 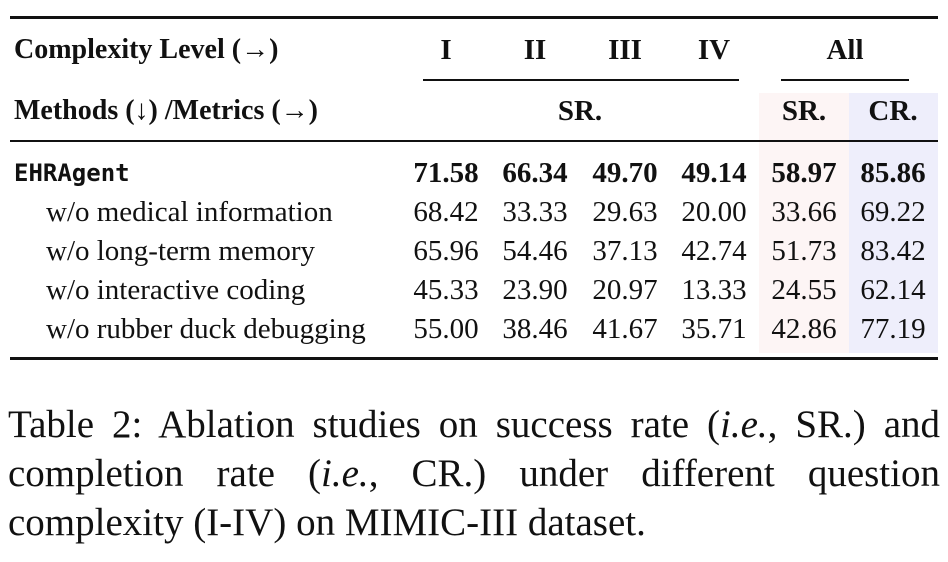 What do you see at coordinates (535, 290) in the screenshot?
I see `table-cell: 23.90` at bounding box center [535, 290].